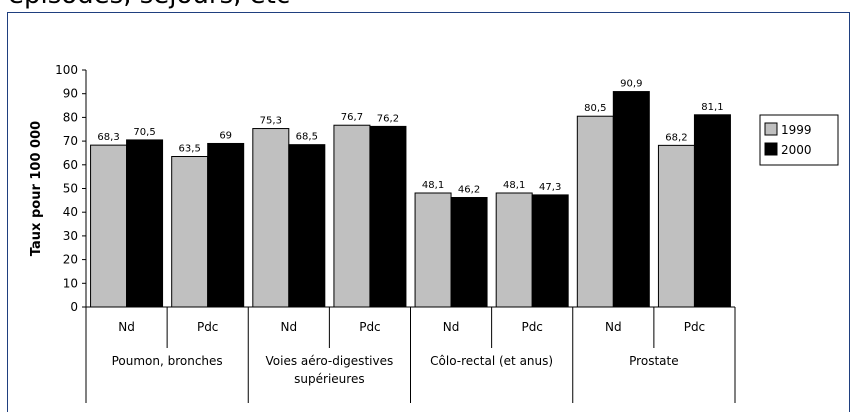  I want to click on y-tick-label: 40, so click(70, 212).